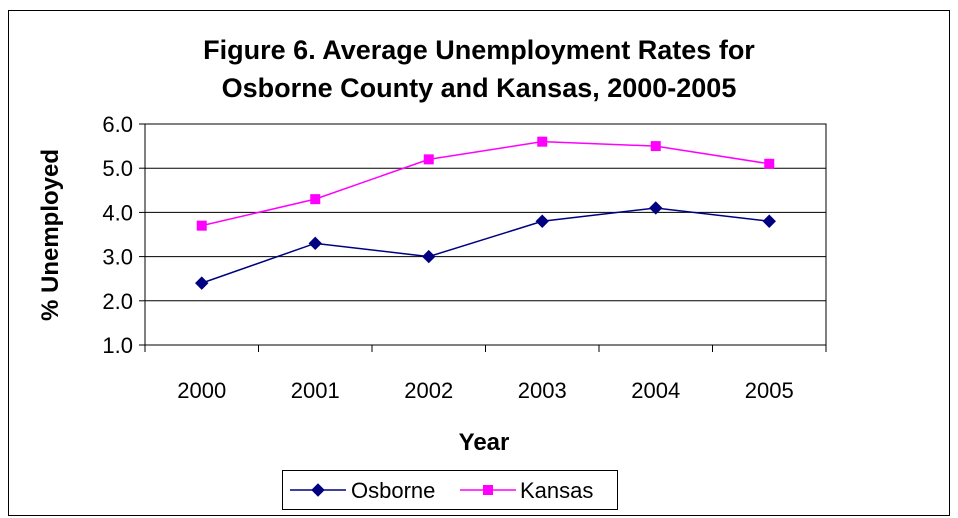 The image size is (958, 518). What do you see at coordinates (201, 390) in the screenshot?
I see `x-tick-label: 2000` at bounding box center [201, 390].